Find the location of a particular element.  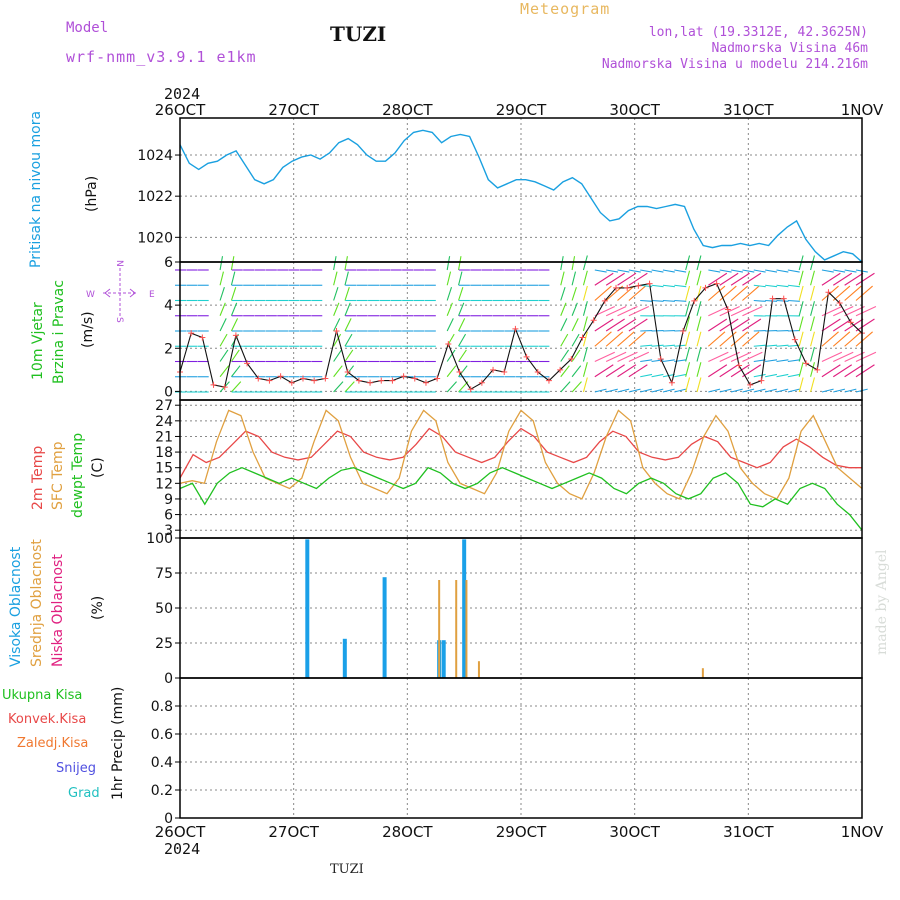

temperature-y-tick-label: 12 is located at coordinates (164, 484).